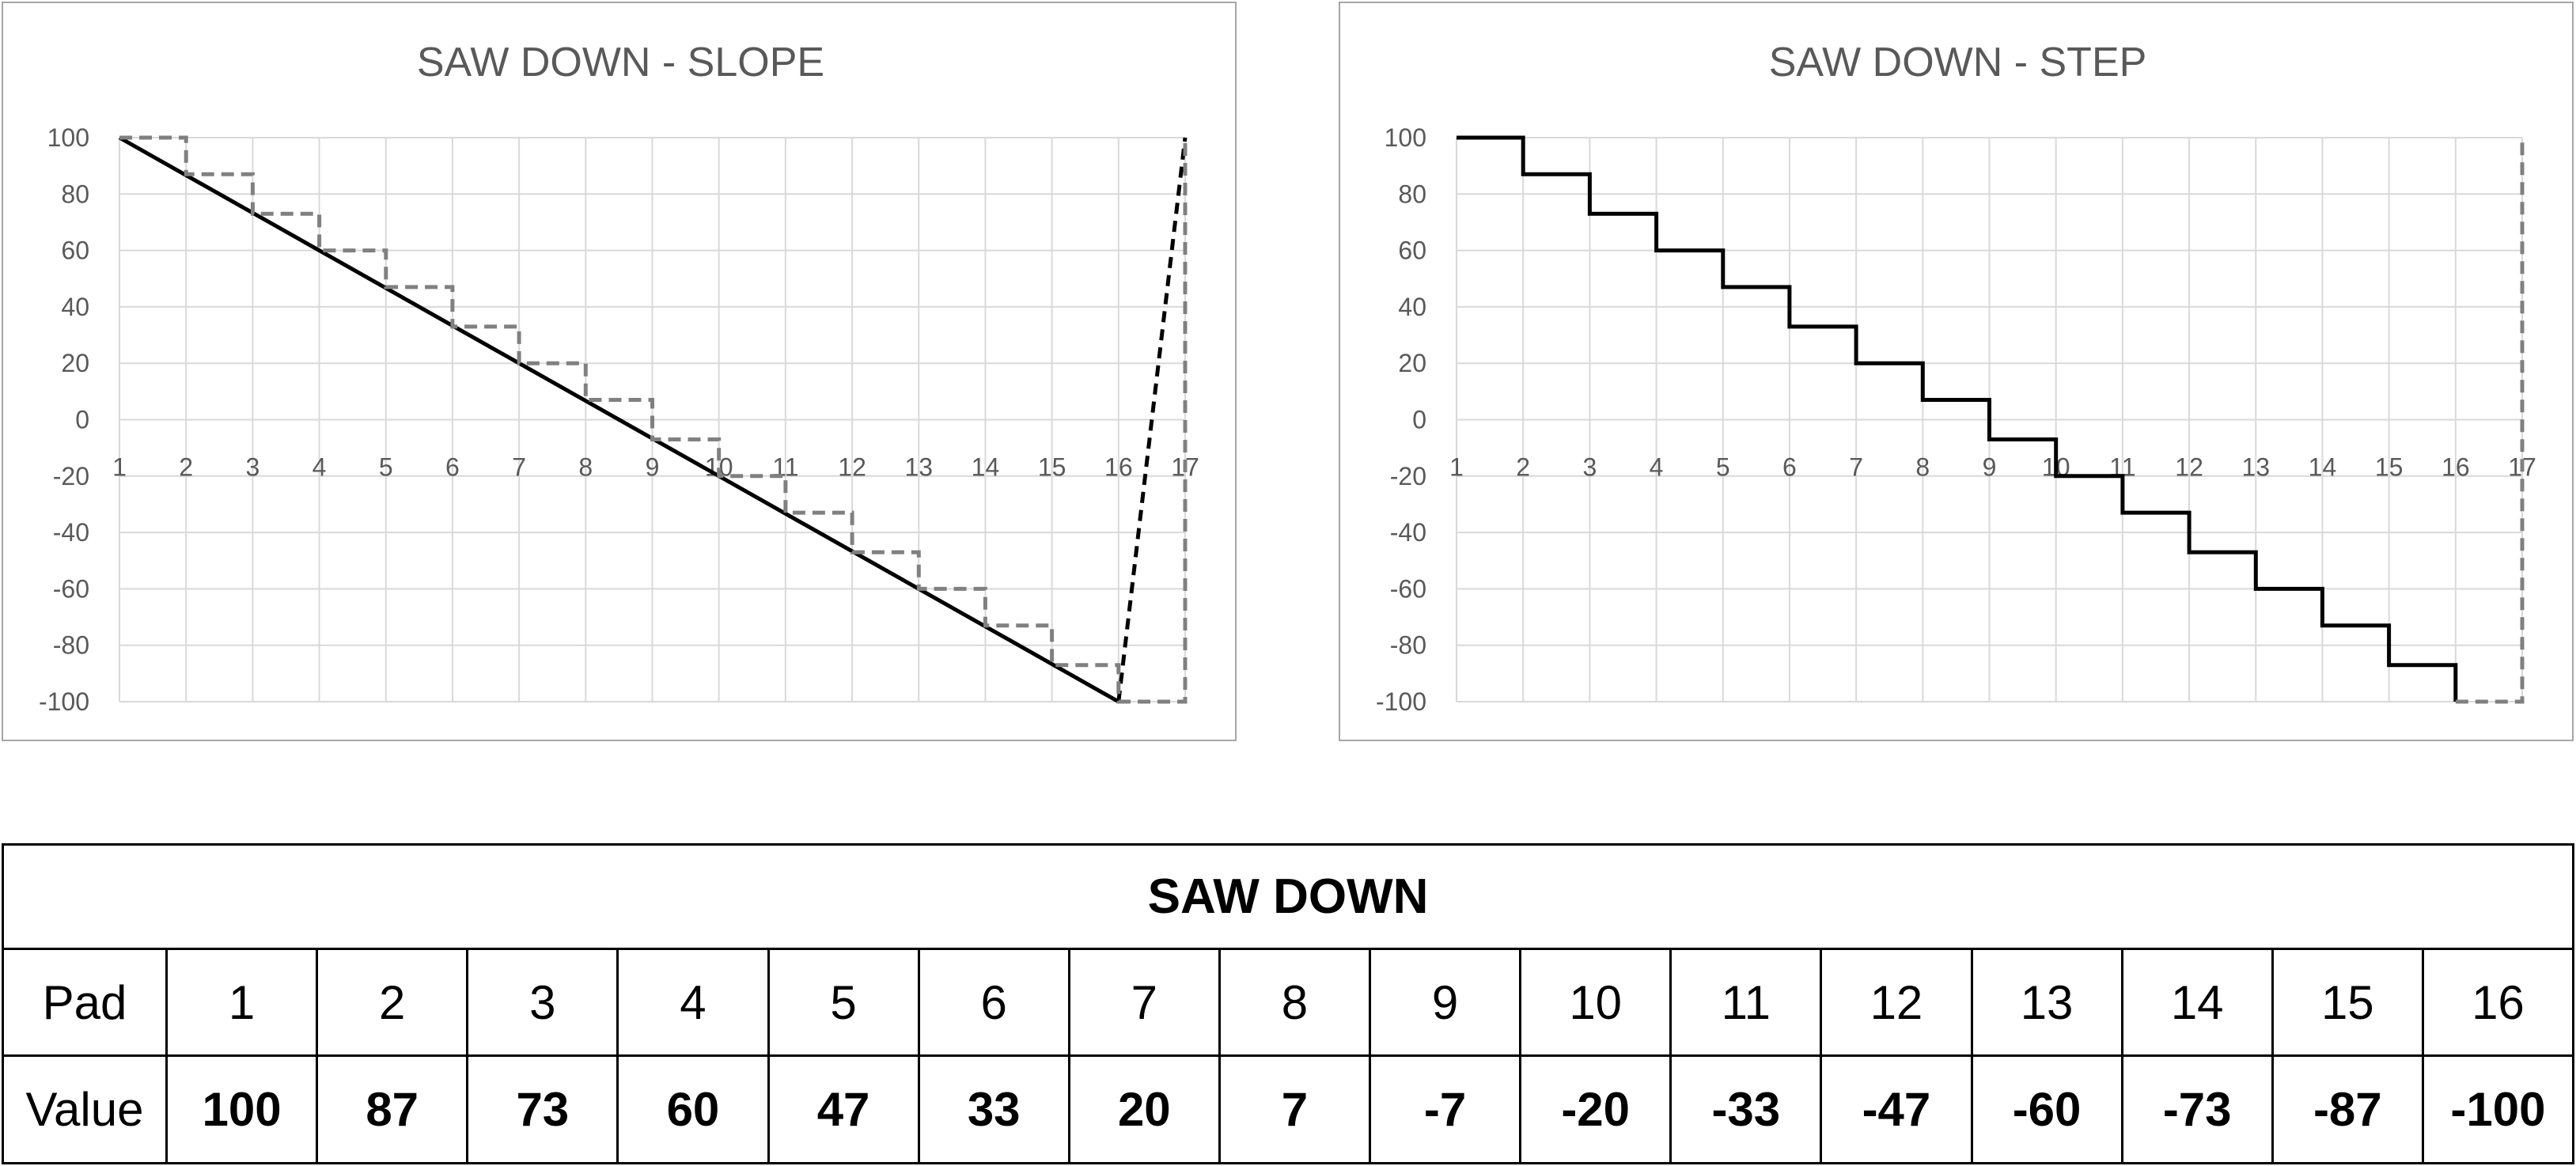 The image size is (2576, 1166). What do you see at coordinates (620, 62) in the screenshot?
I see `slope-chart-title: SAW DOWN - SLOPE` at bounding box center [620, 62].